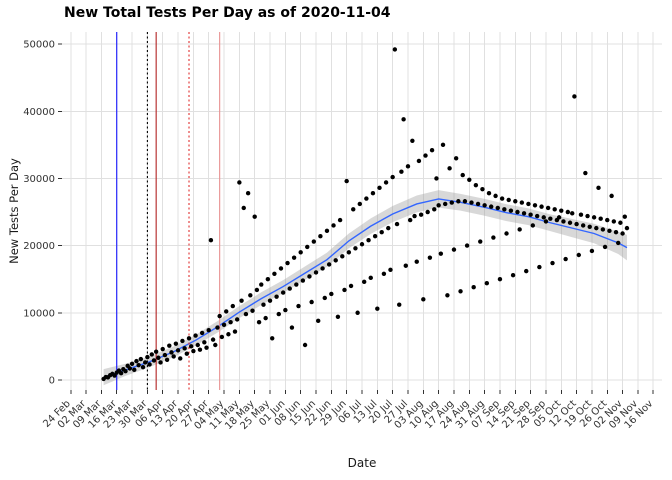 This screenshot has height=480, width=672. I want to click on x-axis-label: Date, so click(362, 463).